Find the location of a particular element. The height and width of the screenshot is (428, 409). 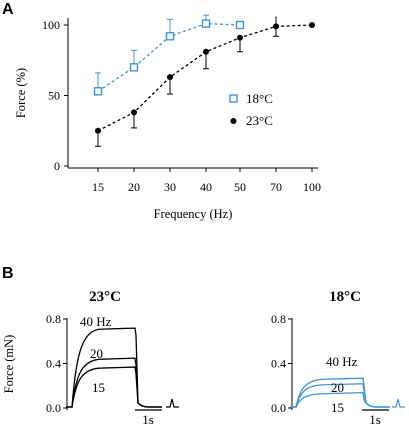

y-axis-title: Force (%) is located at coordinates (21, 93).